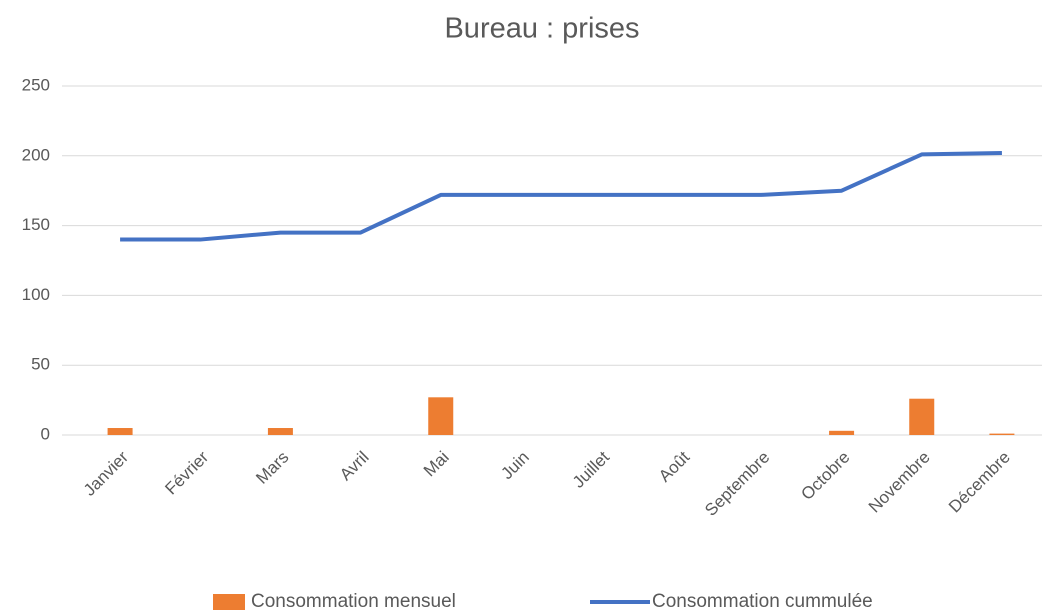  I want to click on y-tick-label: 100, so click(36, 294).